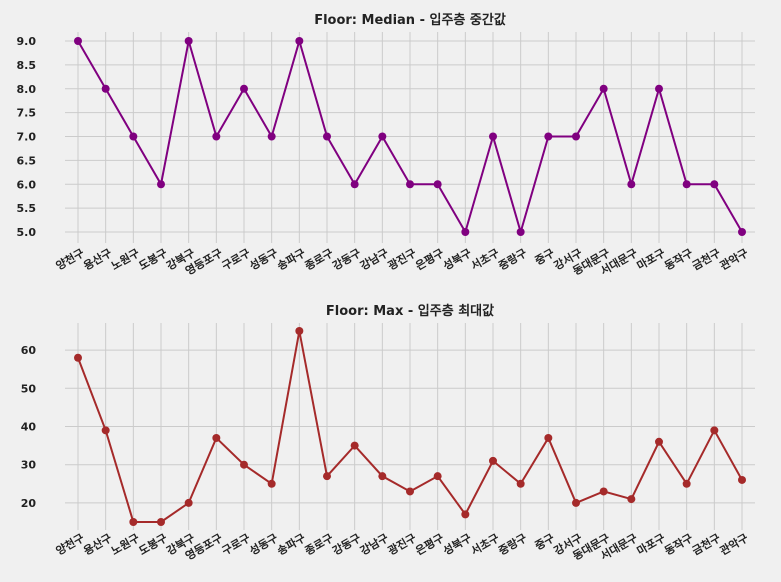 Image resolution: width=781 pixels, height=582 pixels. I want to click on y-tick-label: 50, so click(29, 388).